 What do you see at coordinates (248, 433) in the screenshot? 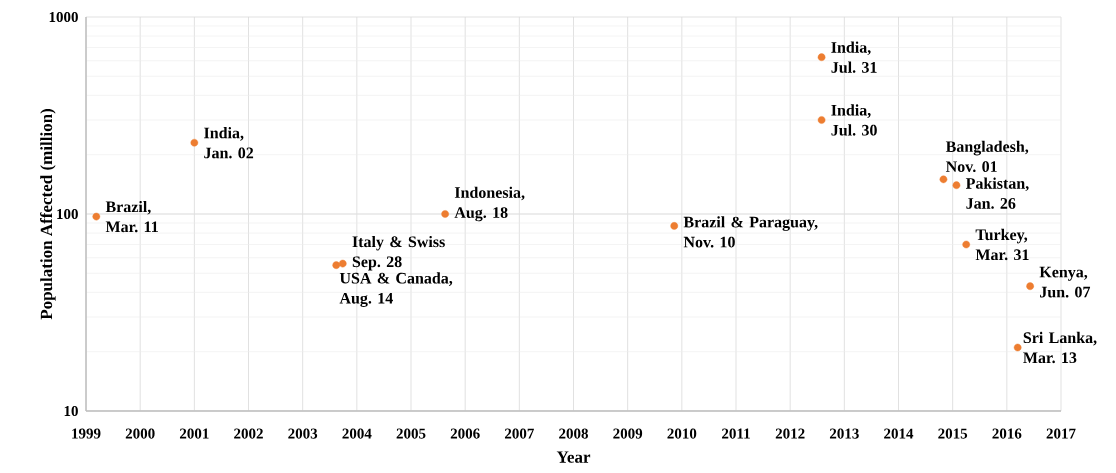
I see `x-tick-label: 2002` at bounding box center [248, 433].